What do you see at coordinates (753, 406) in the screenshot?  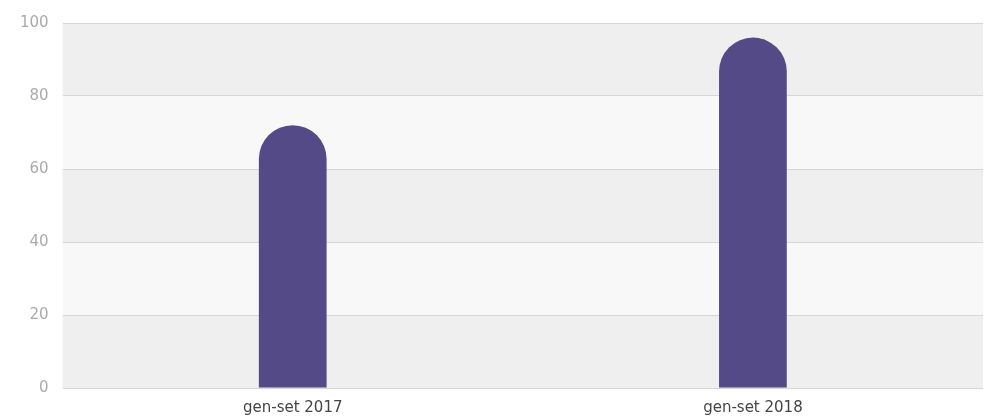 I see `x-tick-label: gen-set 2018` at bounding box center [753, 406].